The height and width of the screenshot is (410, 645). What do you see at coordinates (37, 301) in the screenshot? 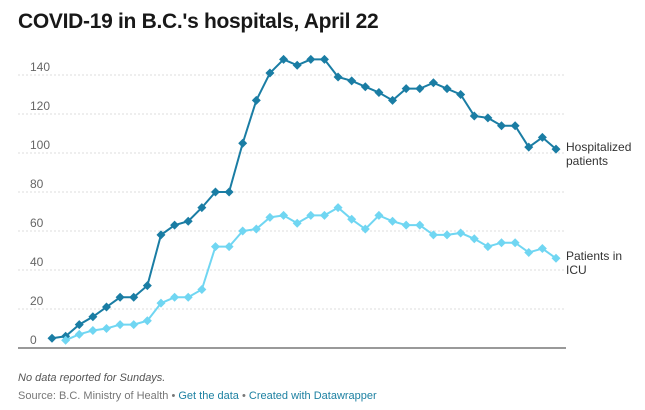
I see `y-tick-label: 20` at bounding box center [37, 301].